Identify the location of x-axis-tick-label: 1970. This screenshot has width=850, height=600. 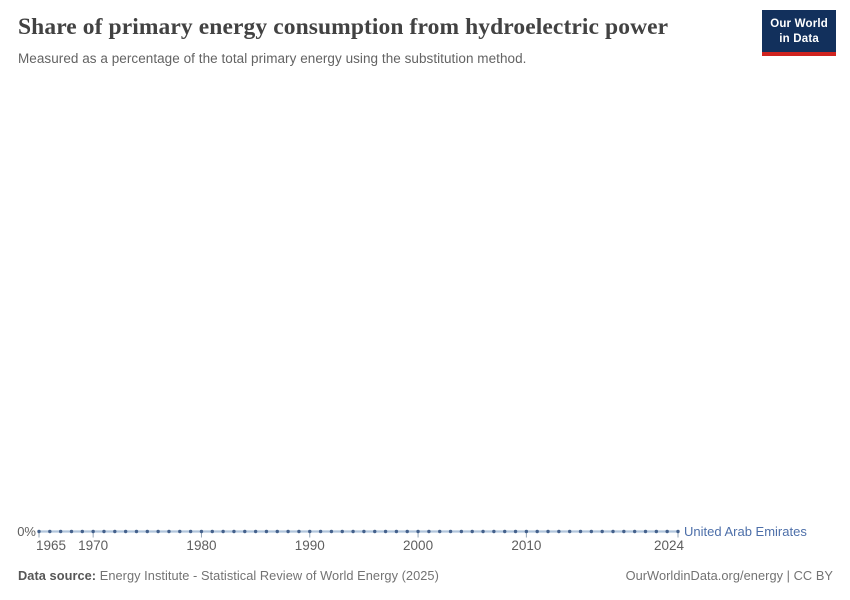
(93, 545).